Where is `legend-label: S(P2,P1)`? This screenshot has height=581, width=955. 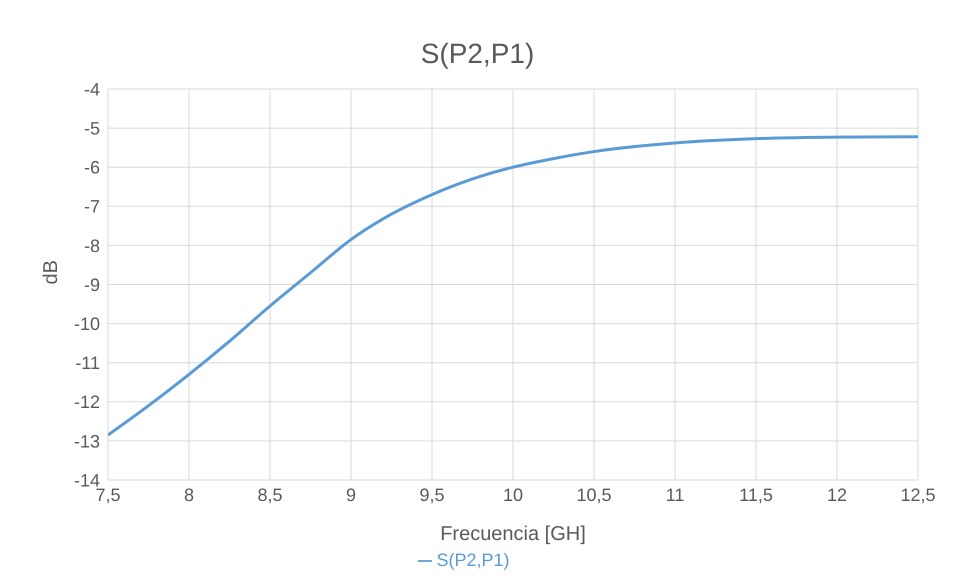 legend-label: S(P2,P1) is located at coordinates (473, 560).